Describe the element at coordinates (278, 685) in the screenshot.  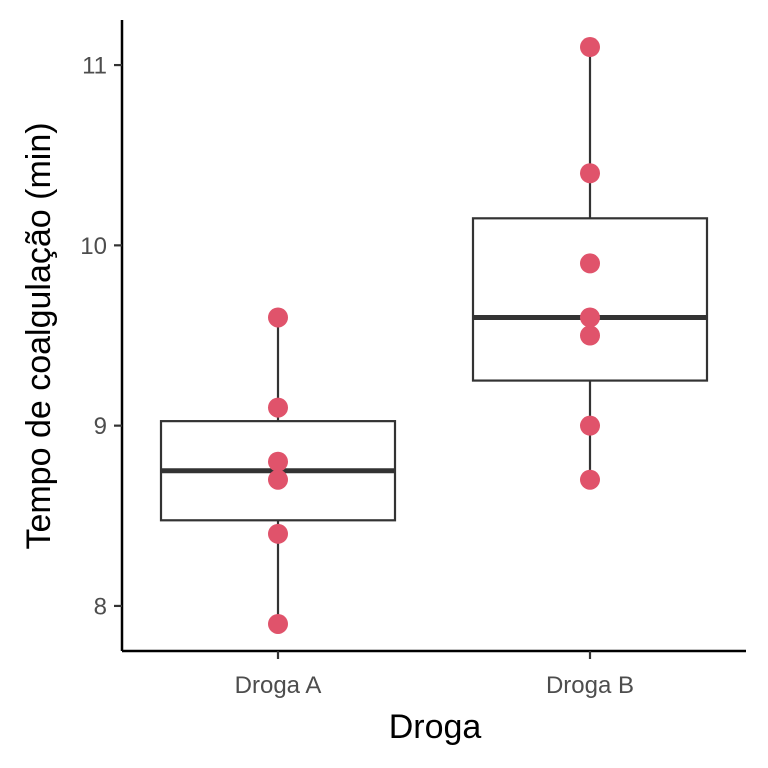
I see `x-tick-label: Droga A` at that location.